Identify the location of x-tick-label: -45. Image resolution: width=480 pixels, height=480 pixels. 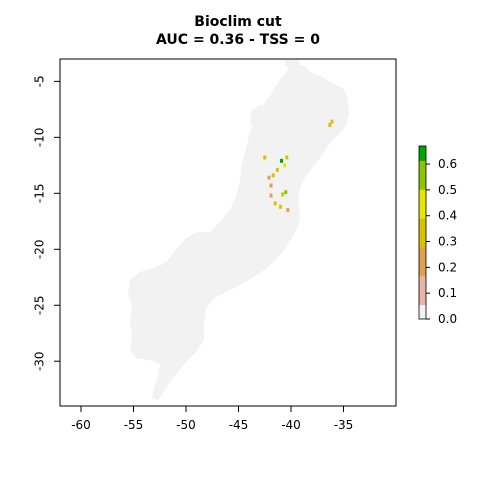
(239, 425).